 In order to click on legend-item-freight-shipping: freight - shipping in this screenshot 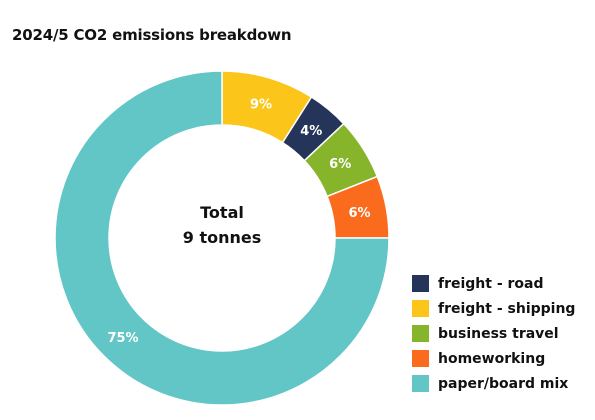, I will do `click(493, 308)`.